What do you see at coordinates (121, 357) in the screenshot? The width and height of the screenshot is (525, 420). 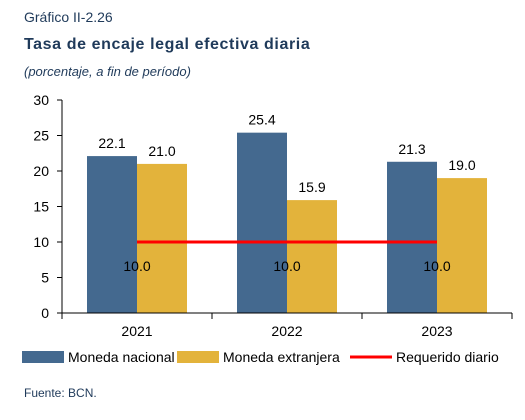 I see `legend-label-nacional: Moneda nacional` at bounding box center [121, 357].